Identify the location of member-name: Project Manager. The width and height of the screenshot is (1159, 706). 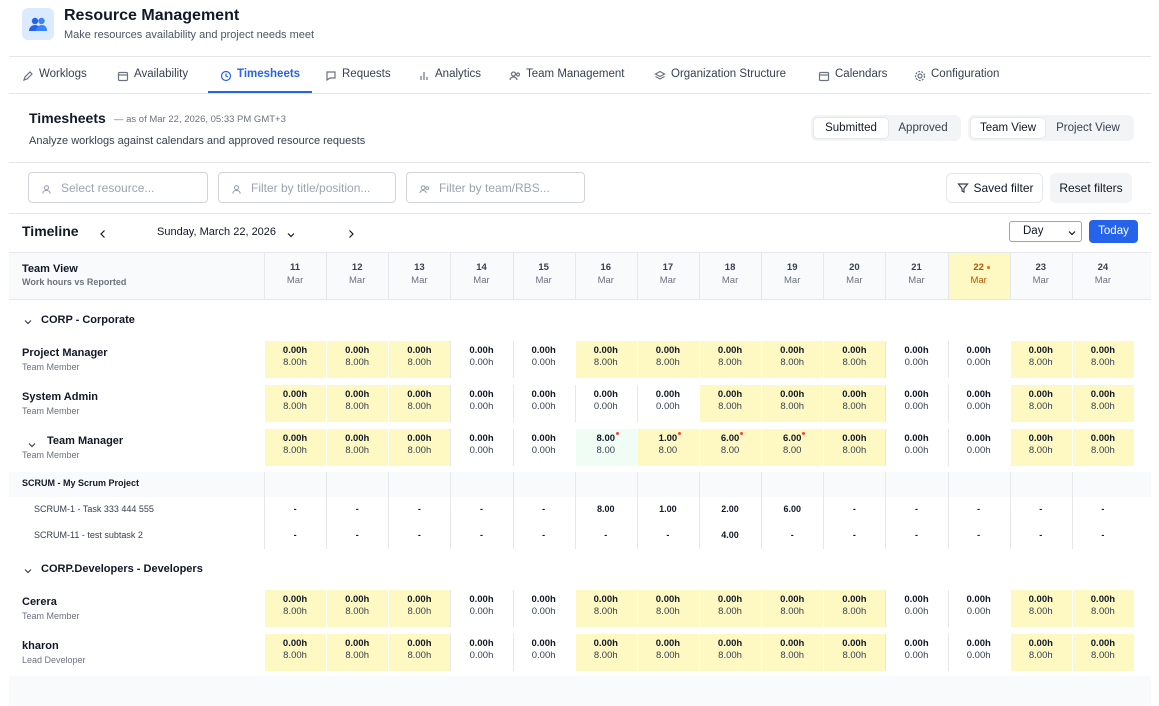
(65, 353).